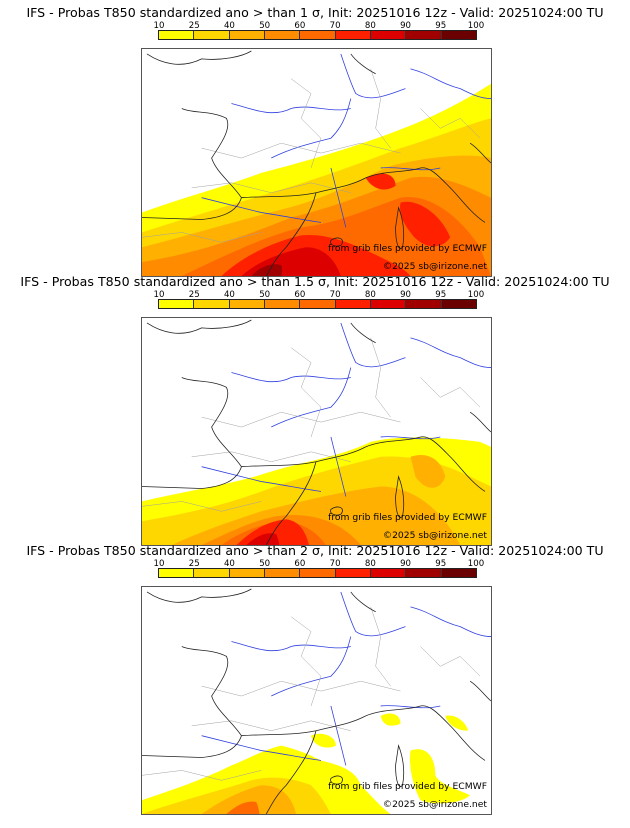 This screenshot has height=828, width=630. I want to click on prob-70c, so click(380, 181).